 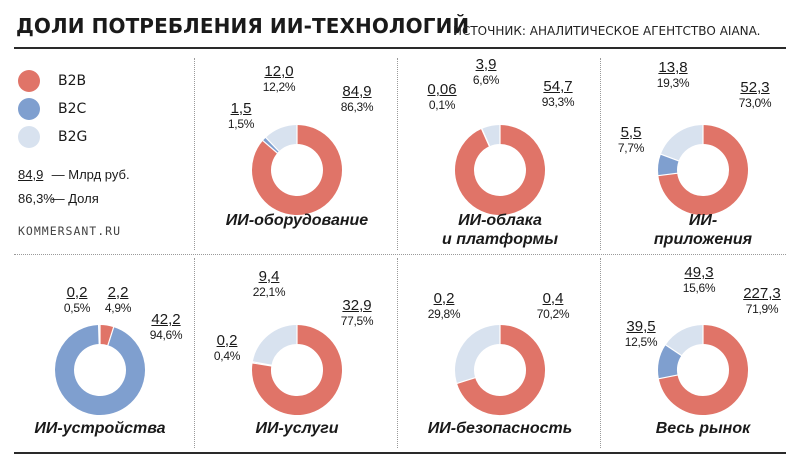 I want to click on slice-value: 3,9, so click(x=486, y=64).